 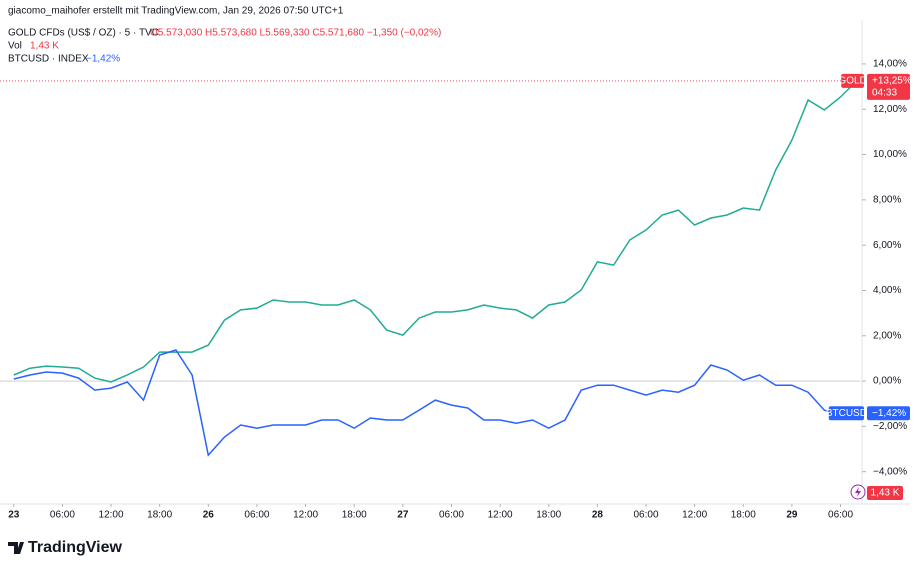 What do you see at coordinates (83, 33) in the screenshot?
I see `legend-main: GOLD CFDs (US$ / OZ) · 5 · TVC` at bounding box center [83, 33].